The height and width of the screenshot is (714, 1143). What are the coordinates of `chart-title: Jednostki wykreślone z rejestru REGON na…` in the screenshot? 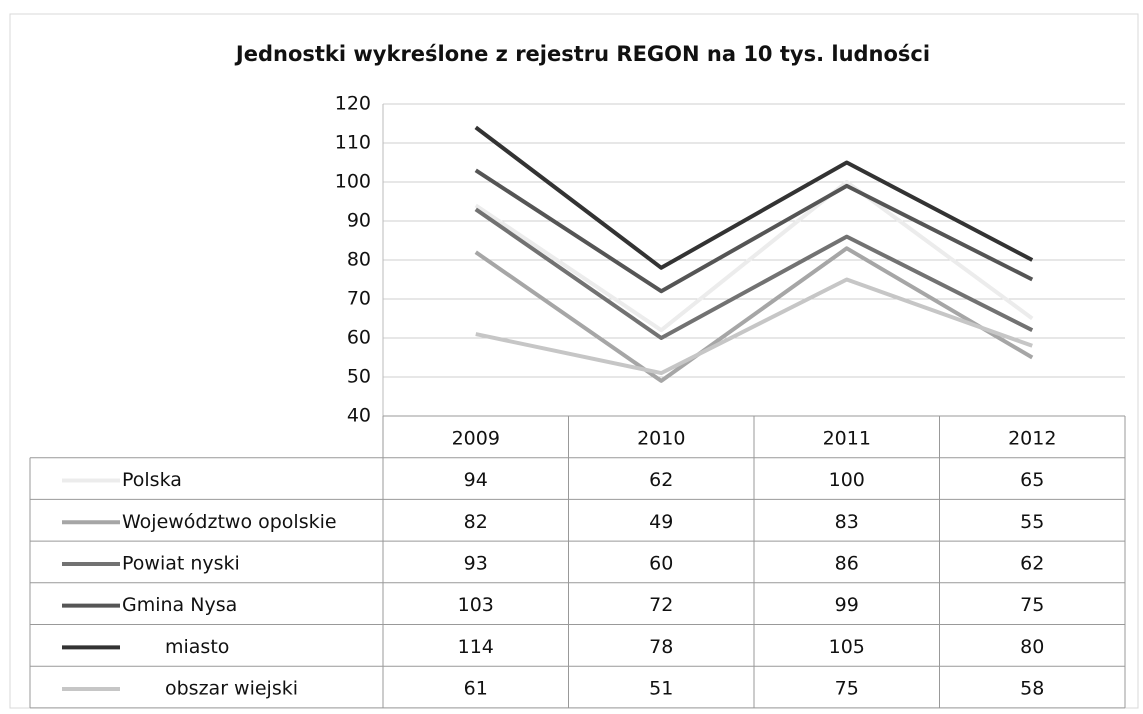 It's located at (582, 54).